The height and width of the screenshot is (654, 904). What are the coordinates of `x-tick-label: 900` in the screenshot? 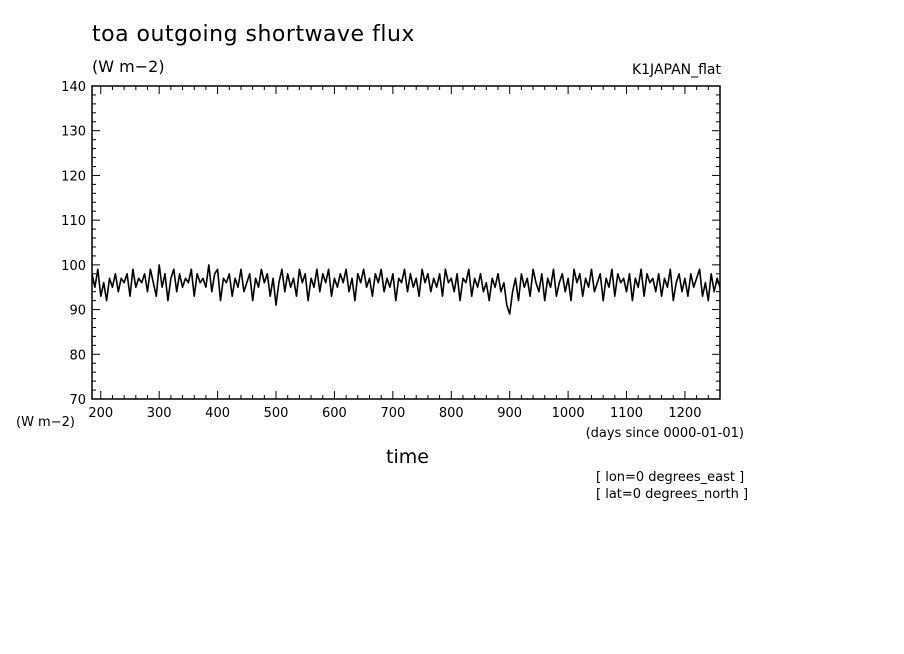 It's located at (509, 413).